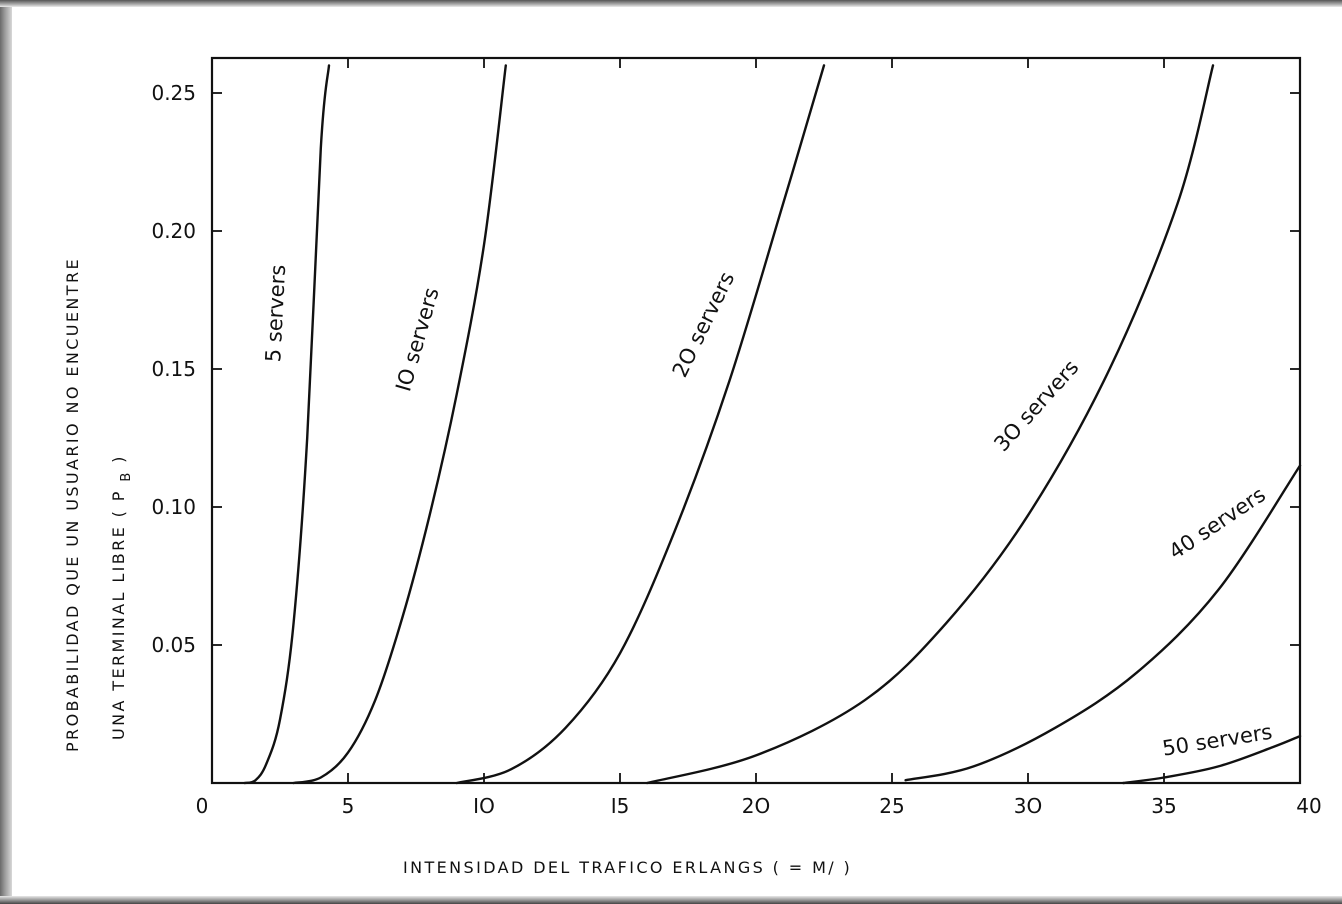 The width and height of the screenshot is (1342, 904). What do you see at coordinates (671, 900) in the screenshot?
I see `scan-edge` at bounding box center [671, 900].